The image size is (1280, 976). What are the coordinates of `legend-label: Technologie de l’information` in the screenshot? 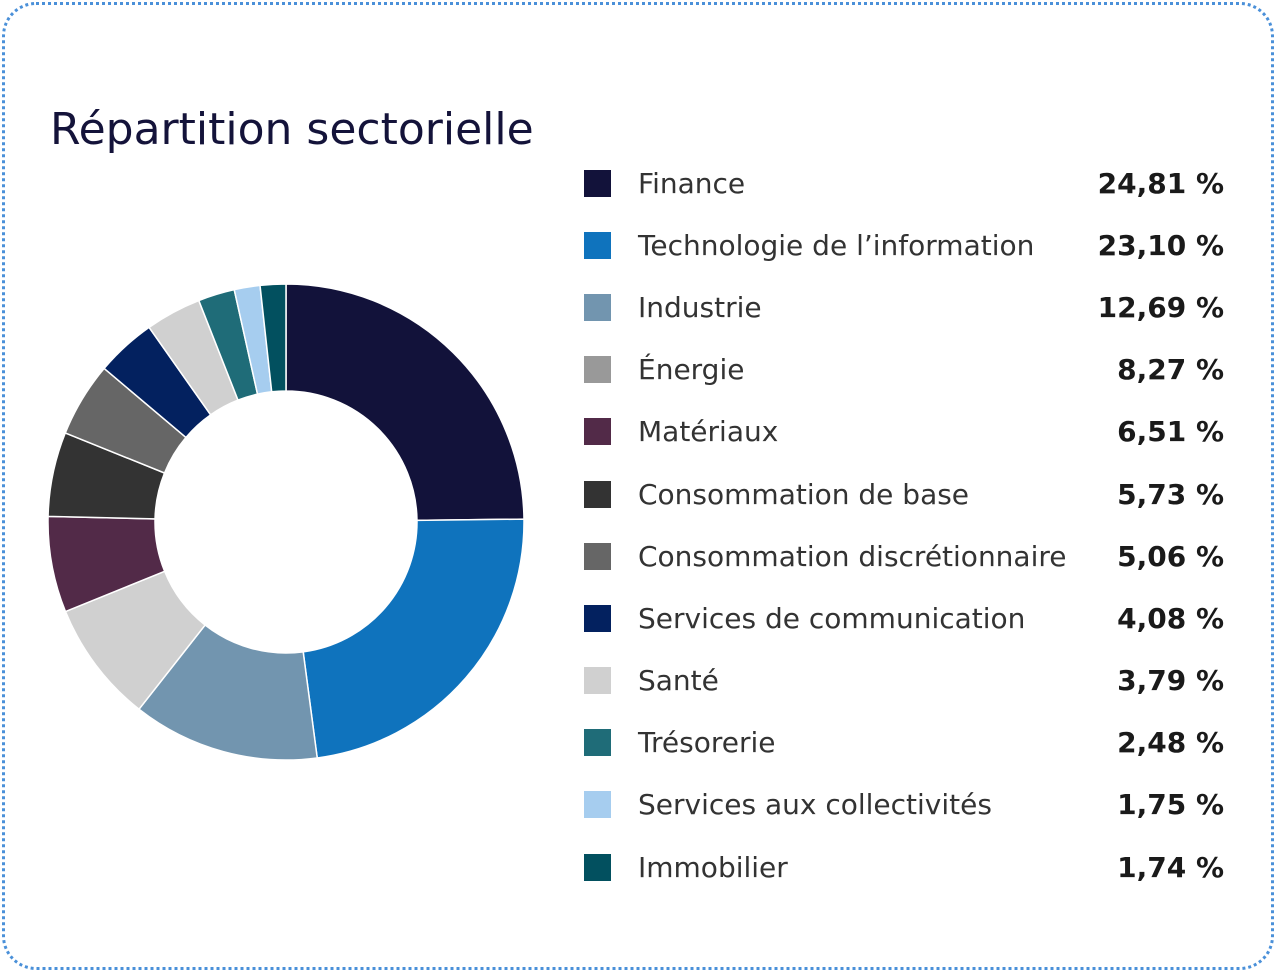 It's located at (836, 245).